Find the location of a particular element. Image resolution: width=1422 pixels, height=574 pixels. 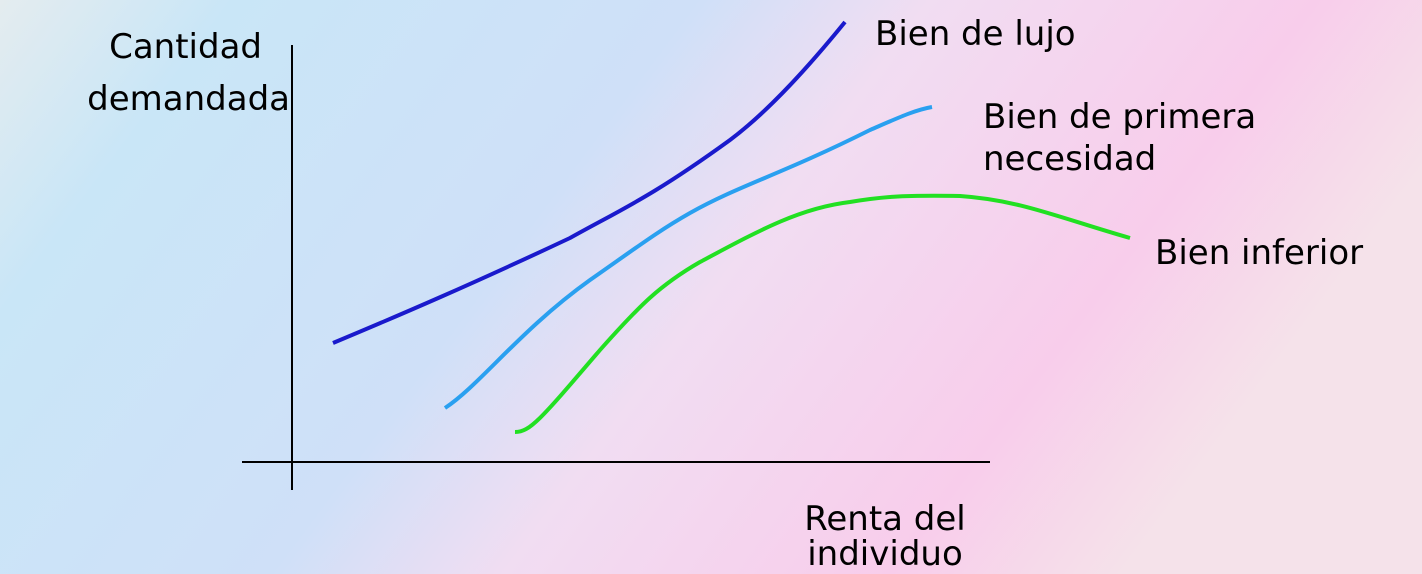

y-axis-label: Cantidad is located at coordinates (185, 47).